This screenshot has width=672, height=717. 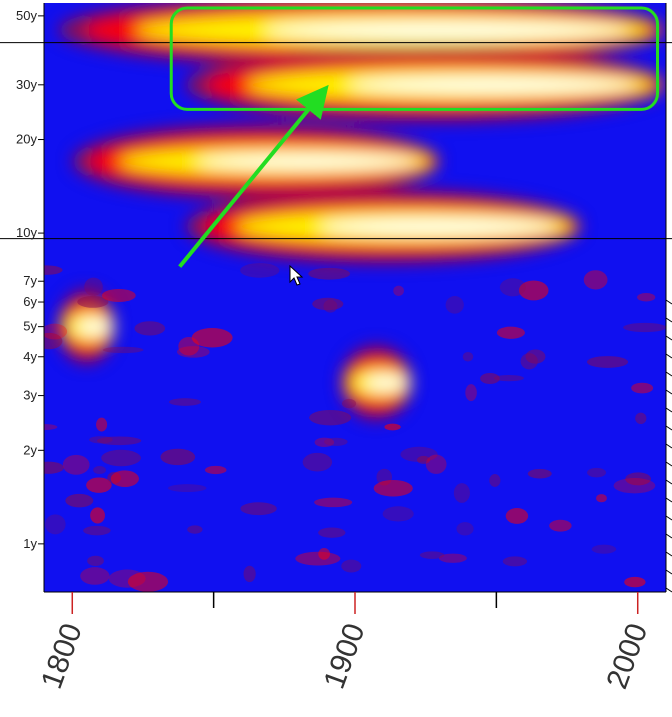 What do you see at coordinates (30, 280) in the screenshot?
I see `y-tick-label: 7y` at bounding box center [30, 280].